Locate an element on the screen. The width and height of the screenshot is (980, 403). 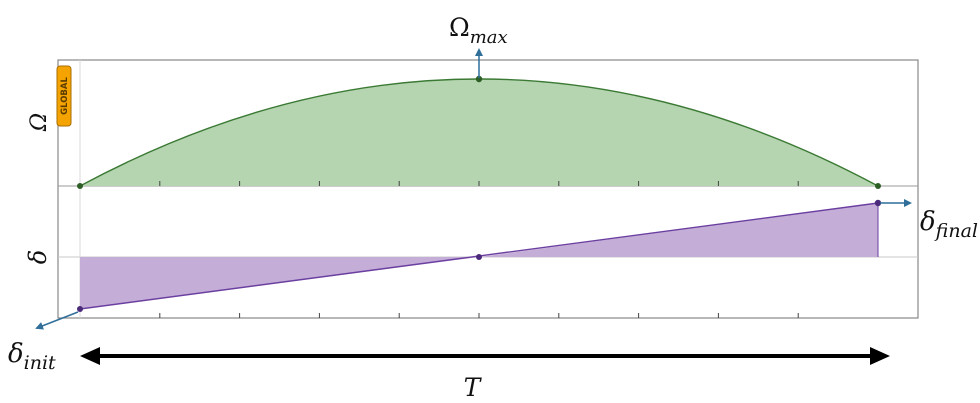
delta-final-label: δfinal is located at coordinates (949, 224).